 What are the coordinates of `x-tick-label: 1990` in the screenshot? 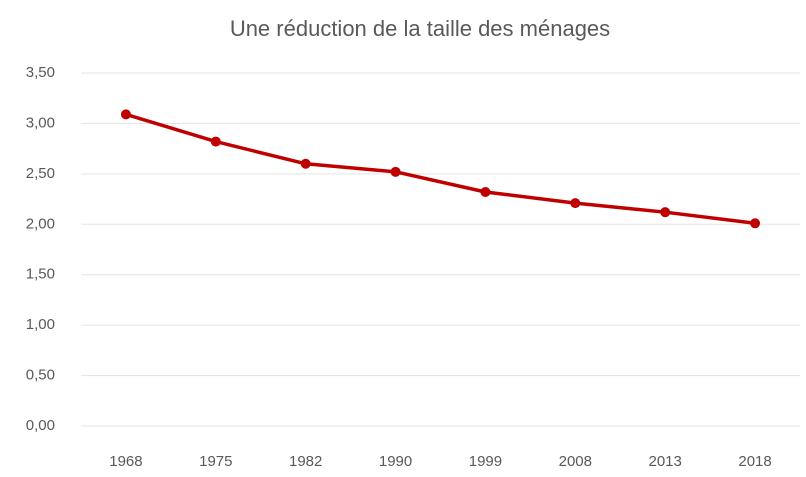 It's located at (395, 461).